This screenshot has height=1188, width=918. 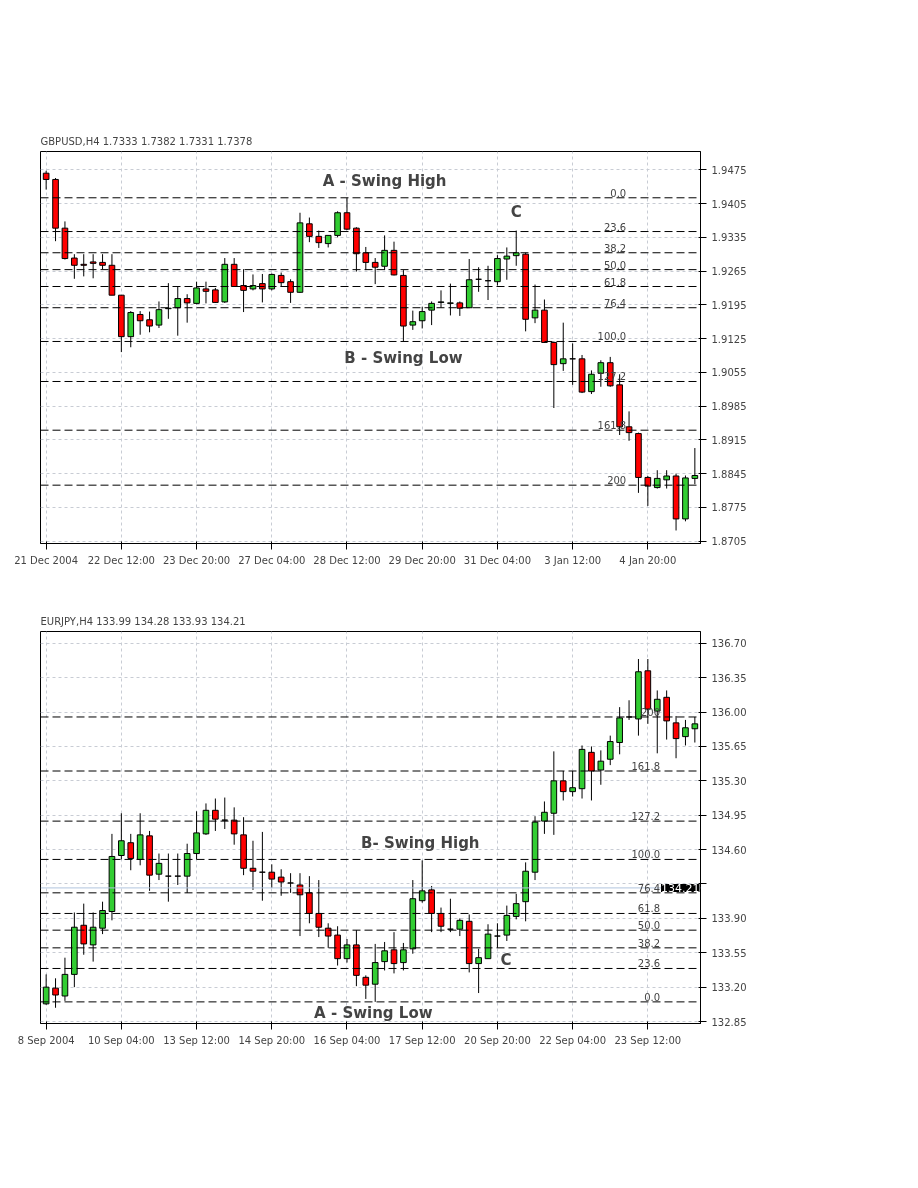 I want to click on annotation: 161.8, so click(x=646, y=767).